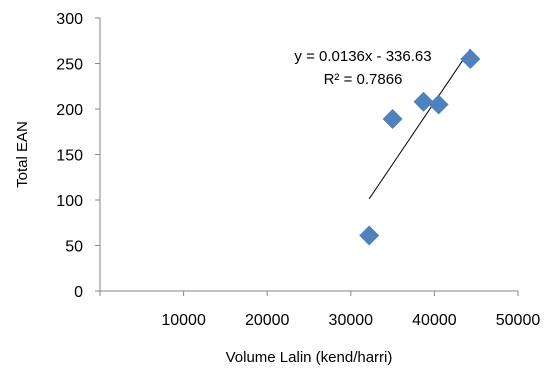 This screenshot has width=550, height=369. I want to click on data-points, so click(420, 147).